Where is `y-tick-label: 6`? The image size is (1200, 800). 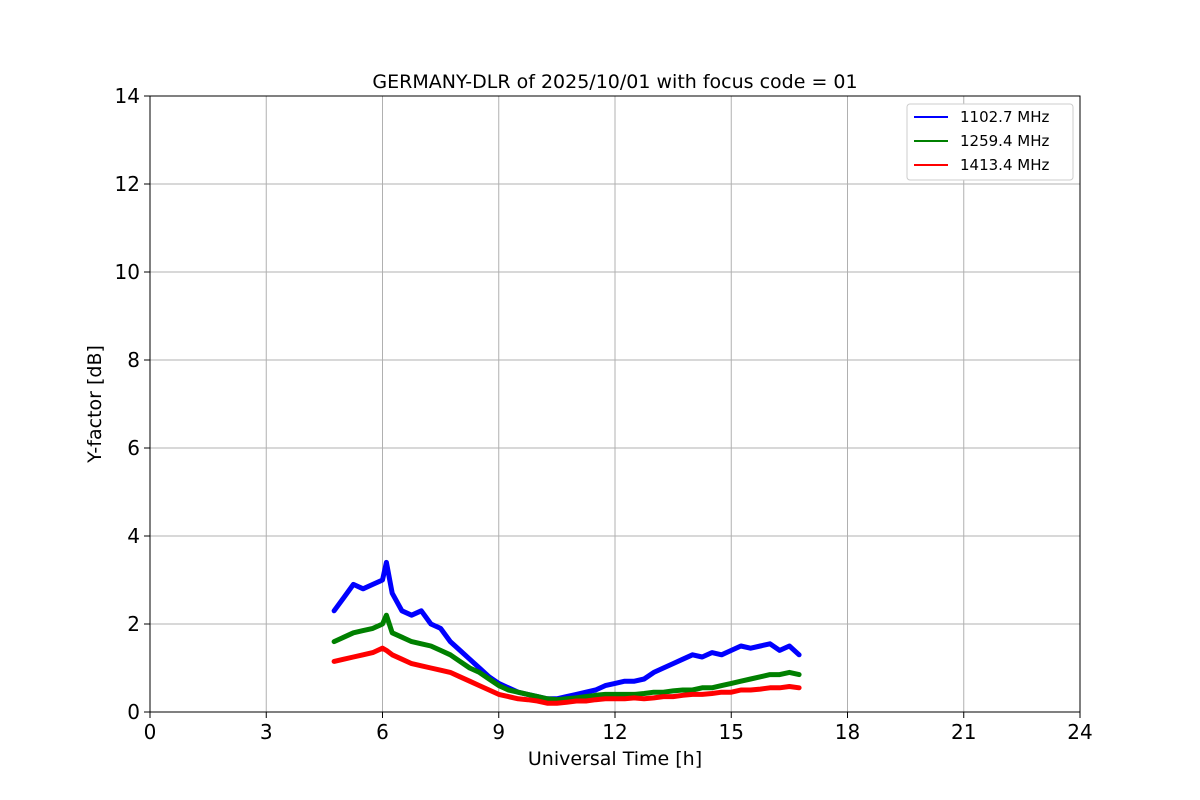
y-tick-label: 6 is located at coordinates (133, 448).